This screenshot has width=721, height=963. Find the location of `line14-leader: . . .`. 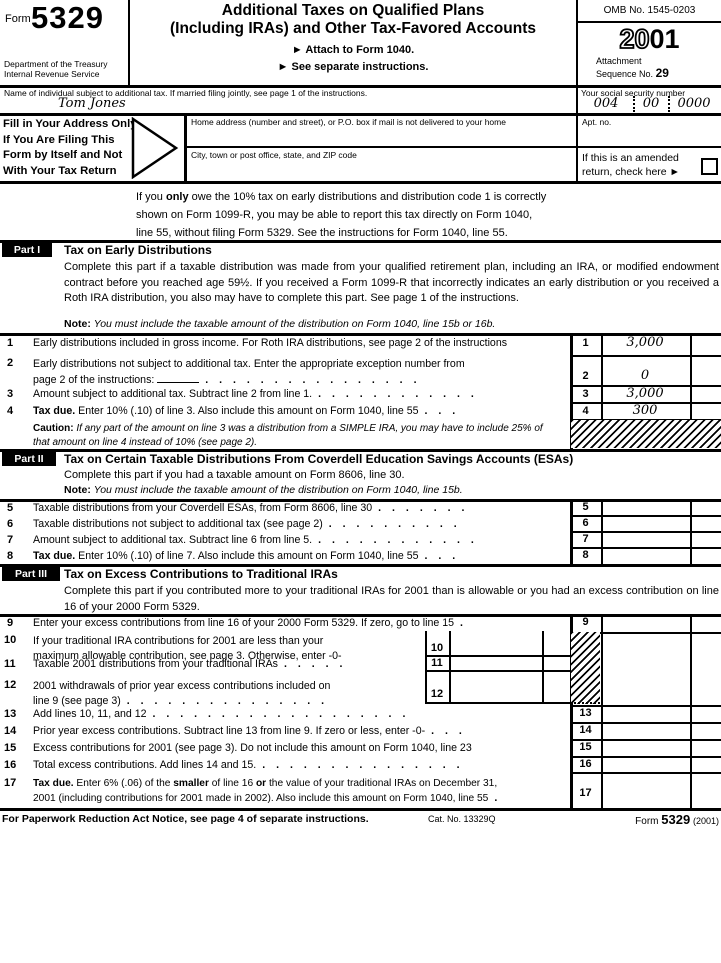

line14-leader: . . . is located at coordinates (446, 731).